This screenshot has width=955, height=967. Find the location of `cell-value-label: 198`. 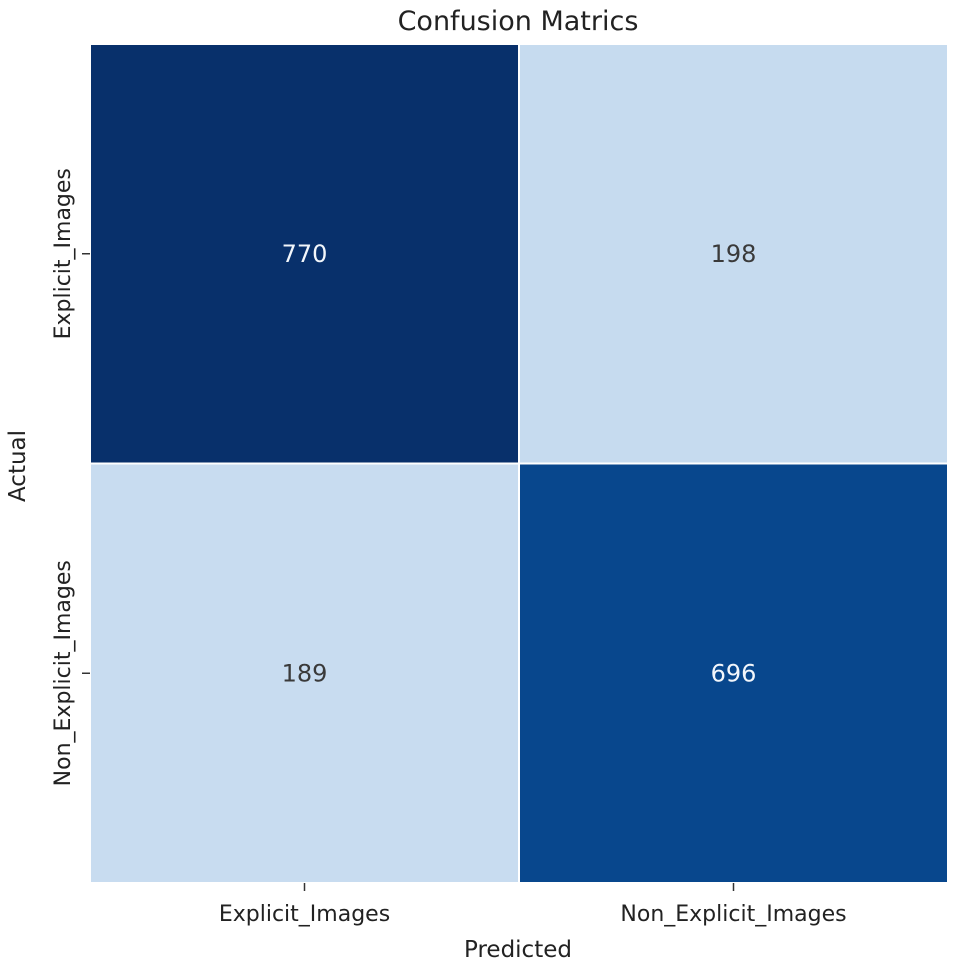

cell-value-label: 198 is located at coordinates (734, 254).